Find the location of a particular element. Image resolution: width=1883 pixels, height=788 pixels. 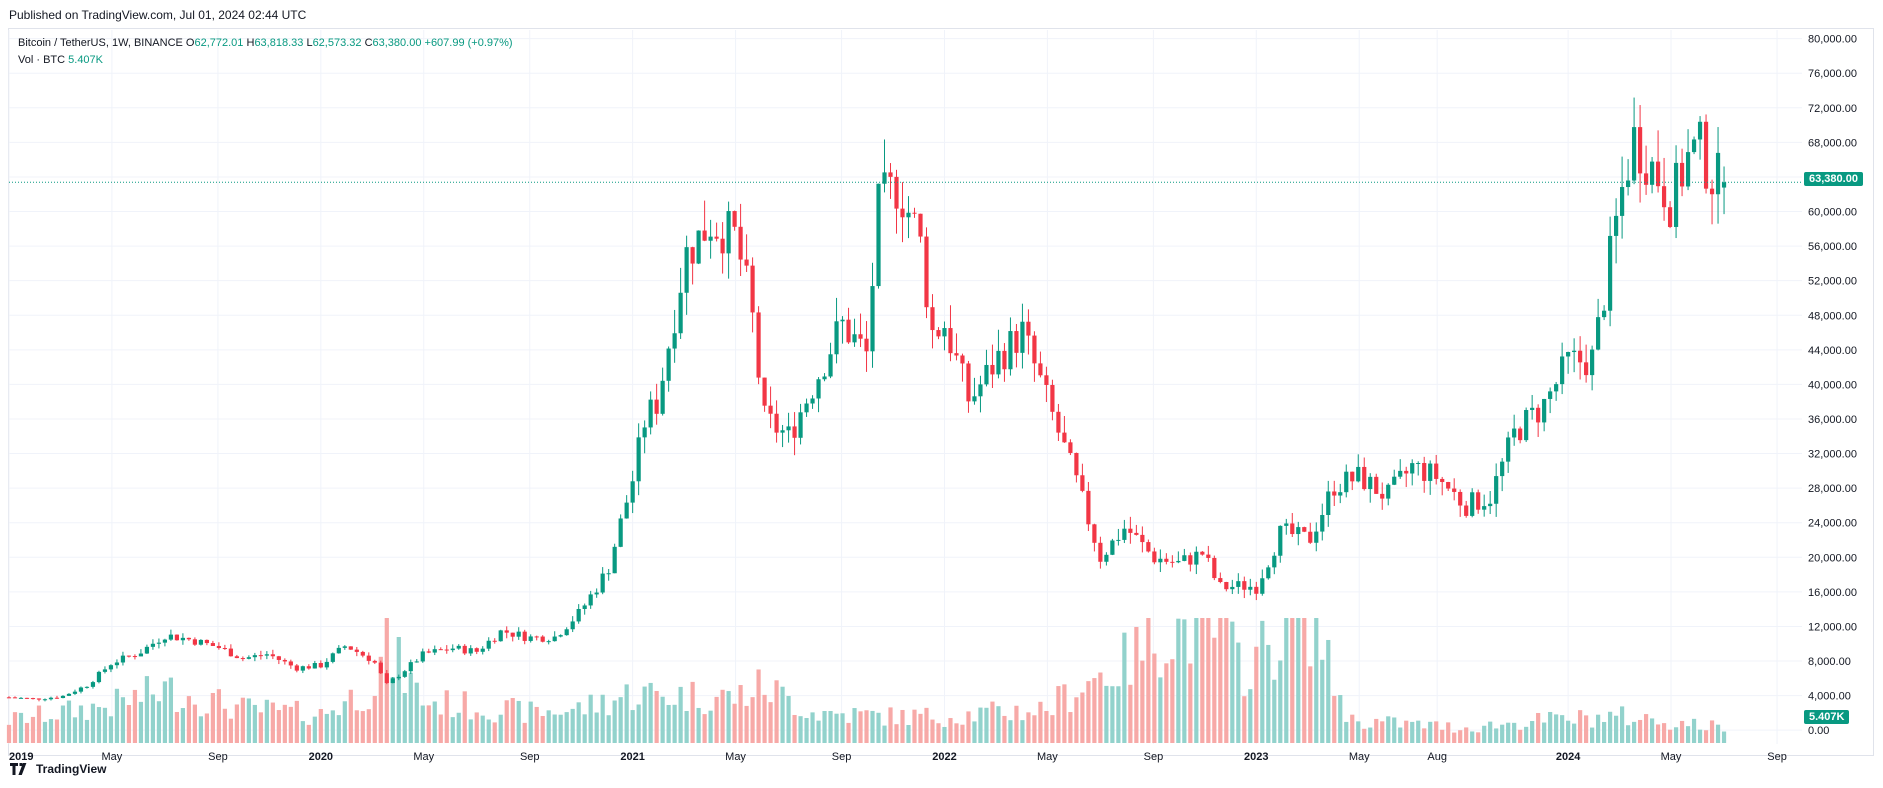

legend-close-label: C is located at coordinates (368, 43).